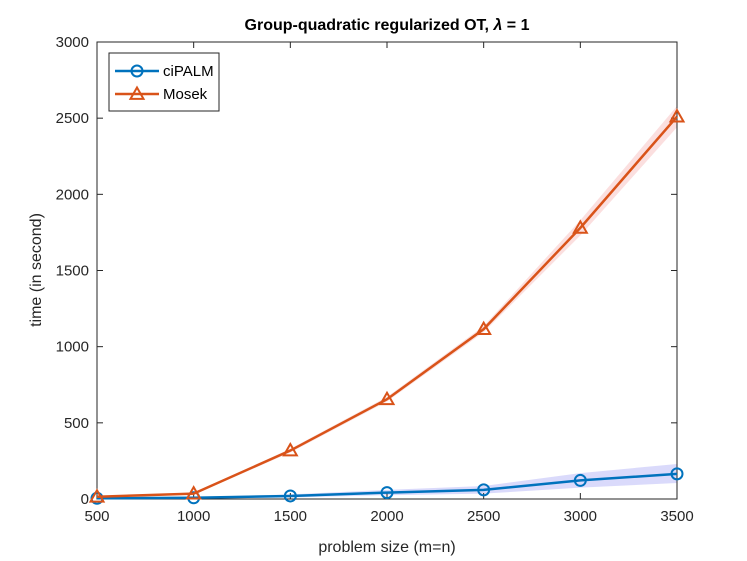  What do you see at coordinates (386, 547) in the screenshot?
I see `x-axis-label: problem size (m=n)` at bounding box center [386, 547].